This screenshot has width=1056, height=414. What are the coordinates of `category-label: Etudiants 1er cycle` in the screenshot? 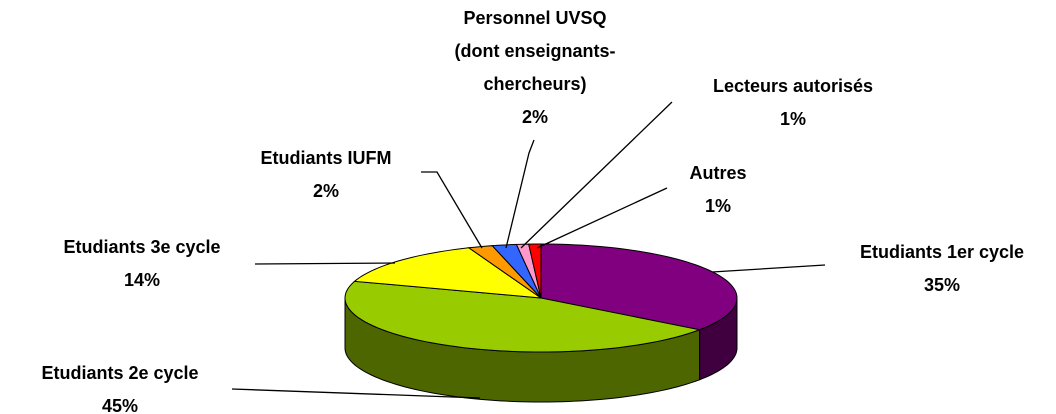 It's located at (942, 252).